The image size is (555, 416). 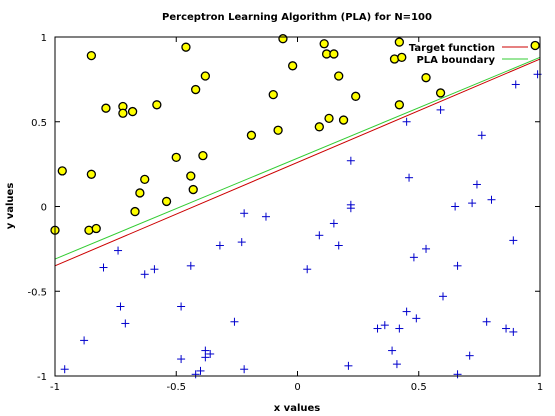 What do you see at coordinates (10, 206) in the screenshot?
I see `y-axis-label: y values` at bounding box center [10, 206].